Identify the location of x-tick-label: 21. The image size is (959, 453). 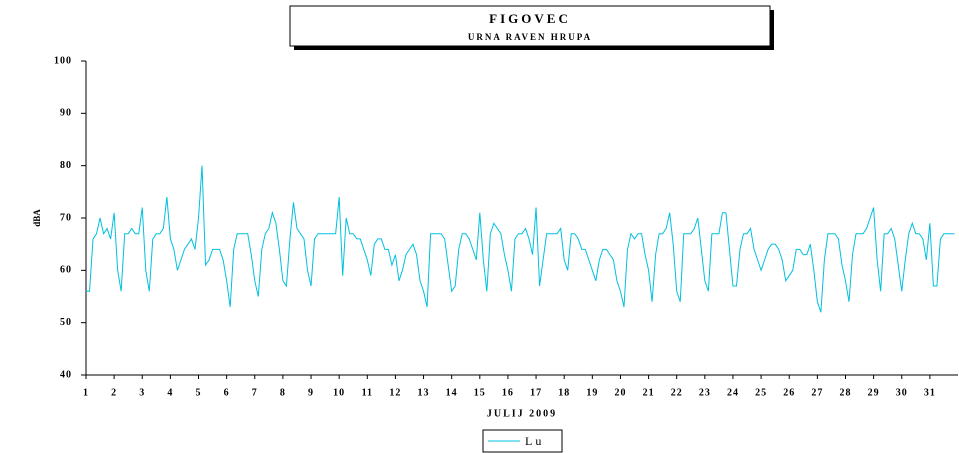
(649, 392).